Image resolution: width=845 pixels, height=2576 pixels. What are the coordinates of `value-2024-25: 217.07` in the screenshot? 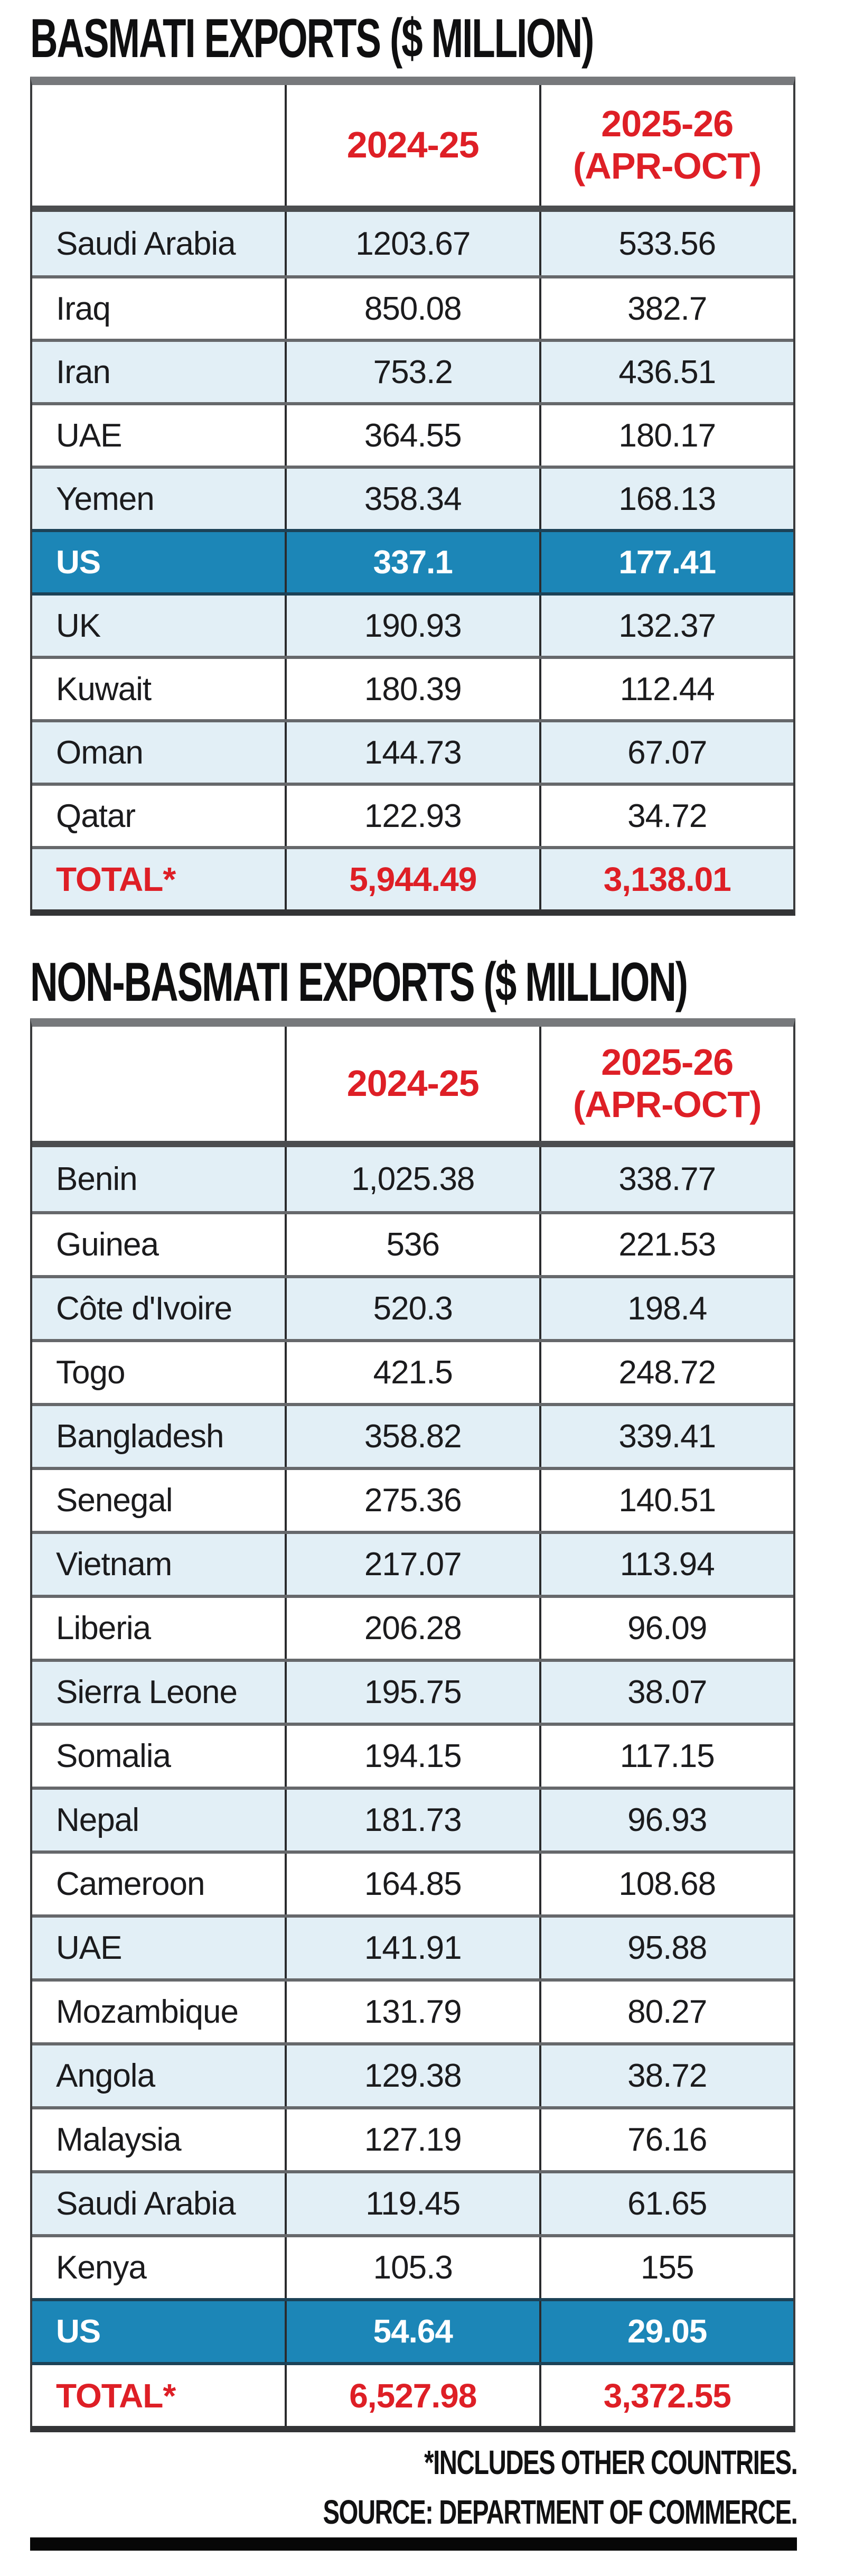 It's located at (413, 1564).